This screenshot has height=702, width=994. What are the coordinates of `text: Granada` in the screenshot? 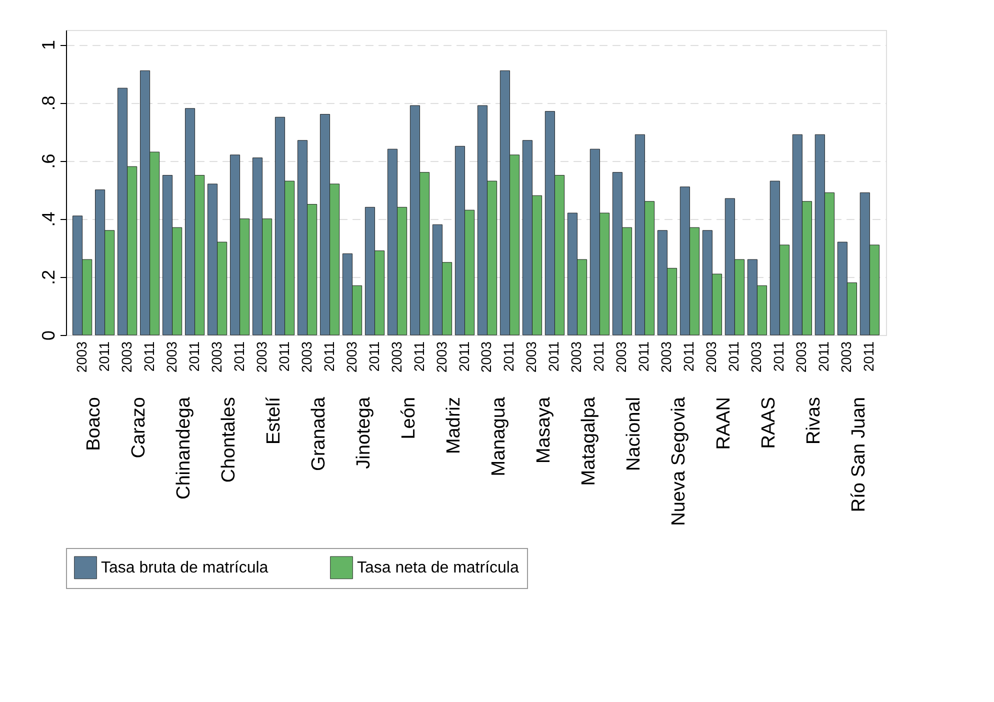 It's located at (319, 433).